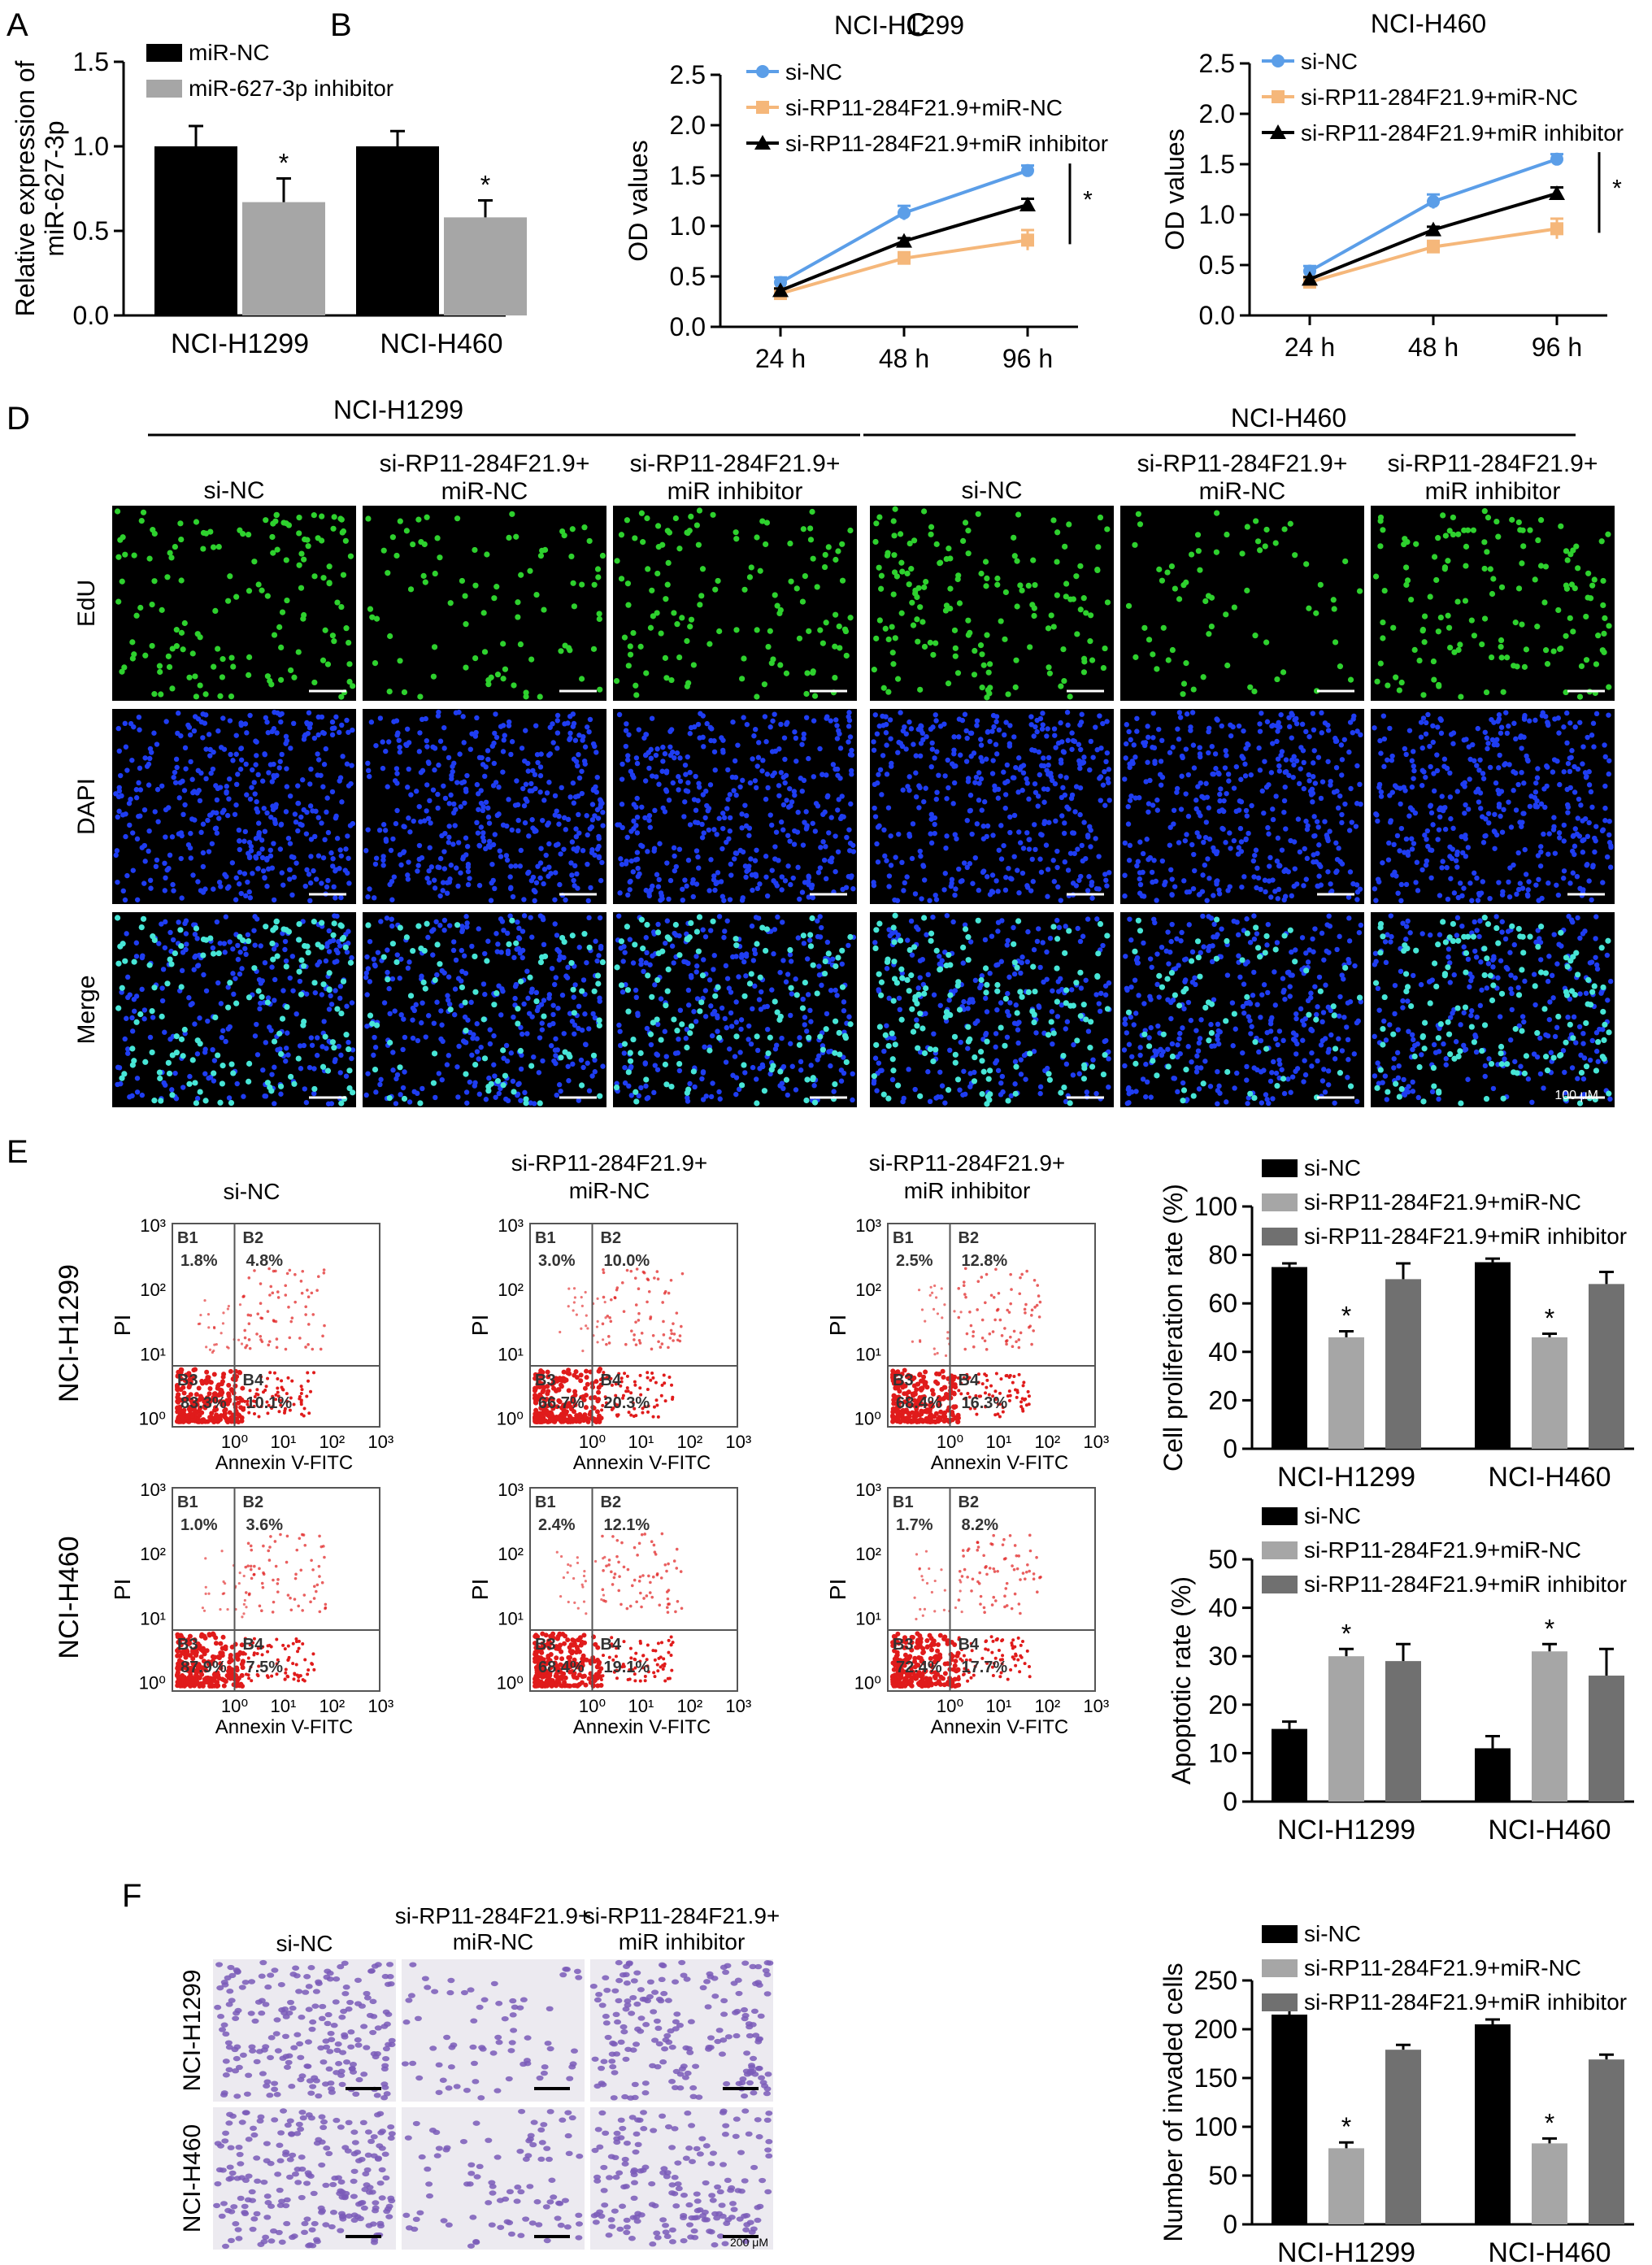 Image resolution: width=1652 pixels, height=2265 pixels. What do you see at coordinates (1493, 491) in the screenshot?
I see `column-label: miR inhibitor` at bounding box center [1493, 491].